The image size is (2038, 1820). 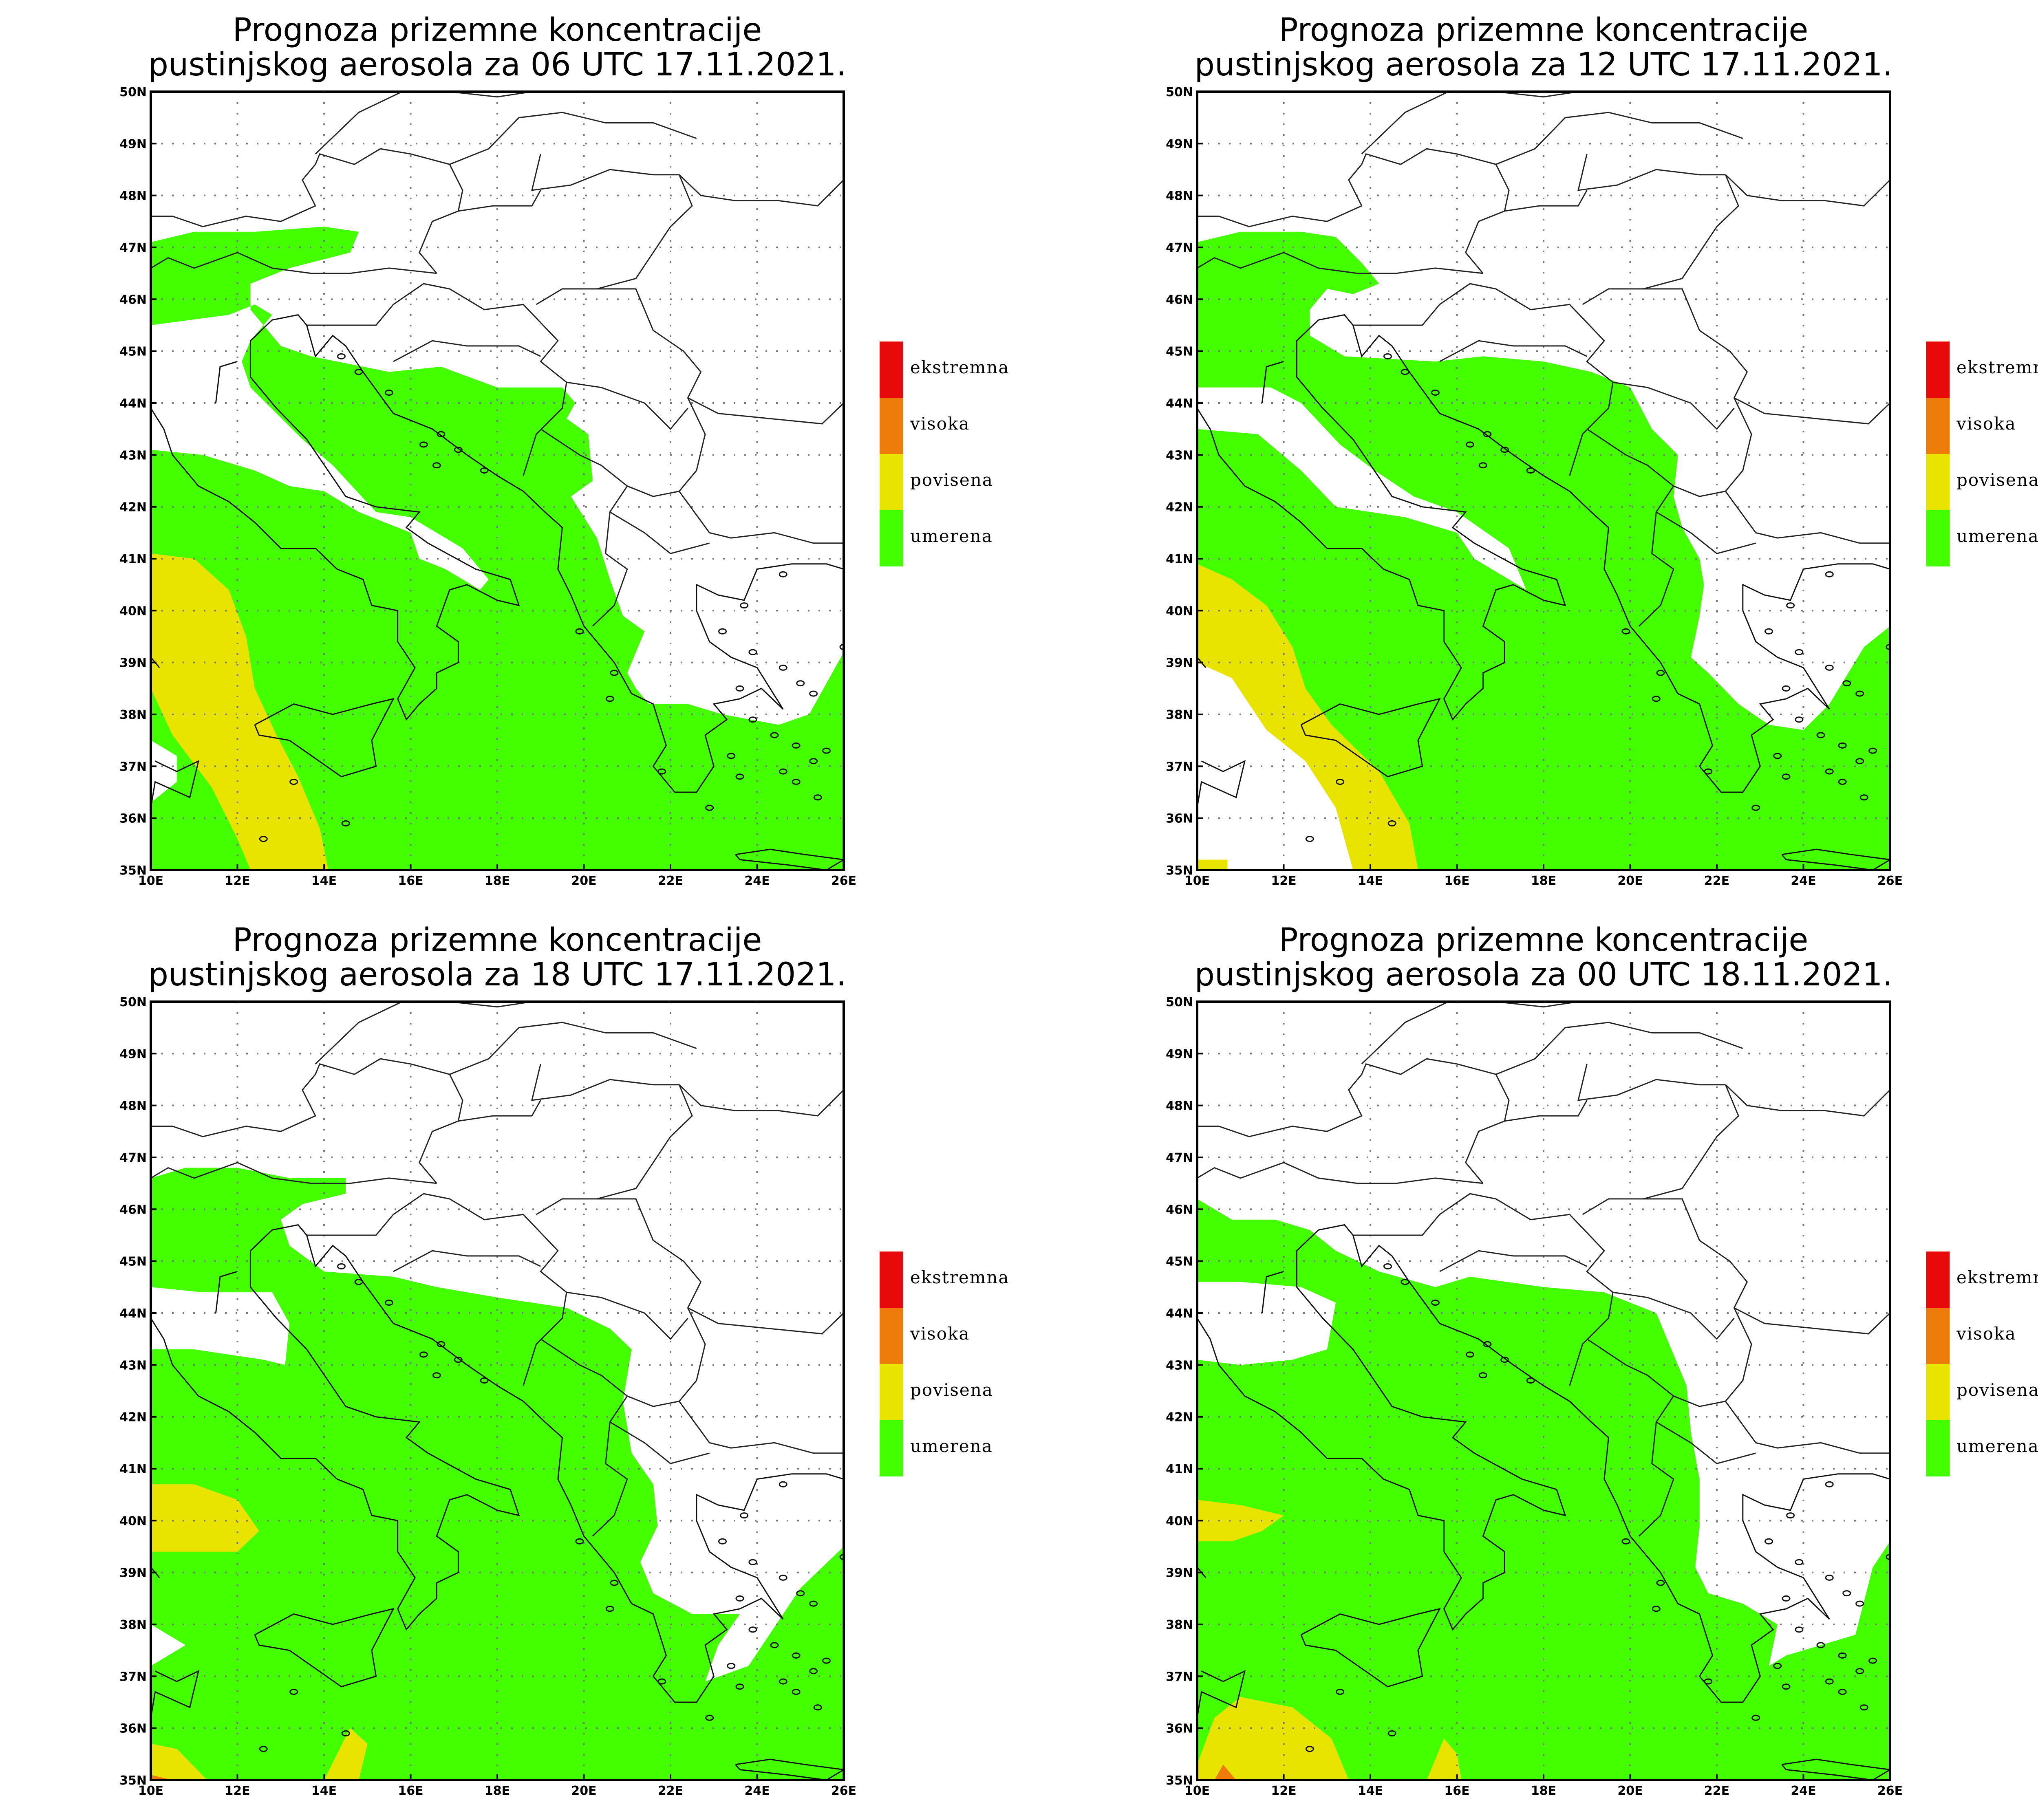 I want to click on lat-tick-label: 36N, so click(x=1180, y=819).